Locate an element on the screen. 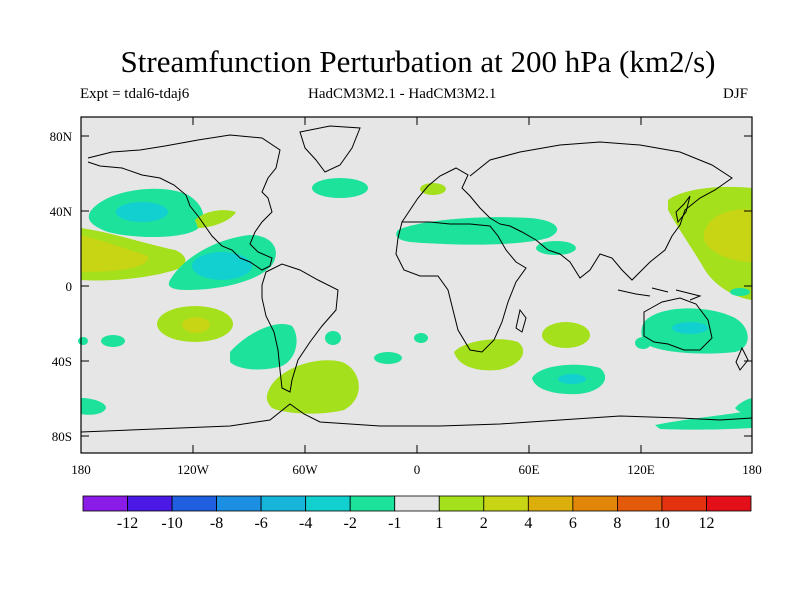 This screenshot has height=600, width=800. colorbar-label: -2 is located at coordinates (350, 523).